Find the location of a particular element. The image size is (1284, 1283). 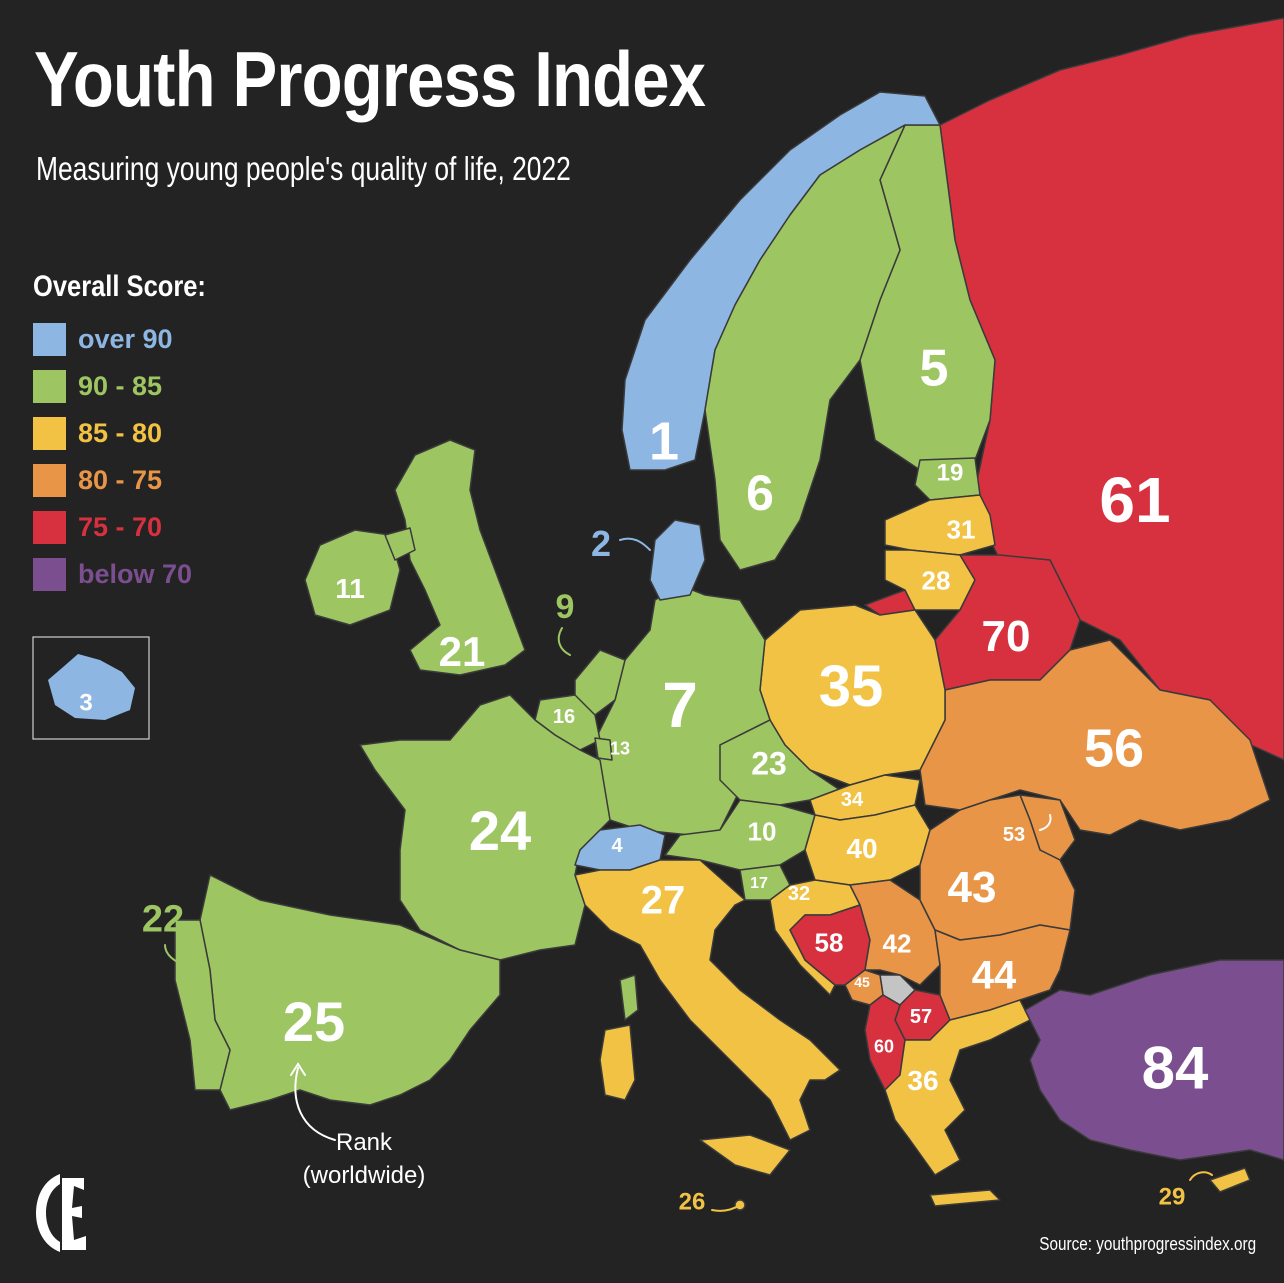

annotation-rank-label: Rank is located at coordinates (364, 1142).